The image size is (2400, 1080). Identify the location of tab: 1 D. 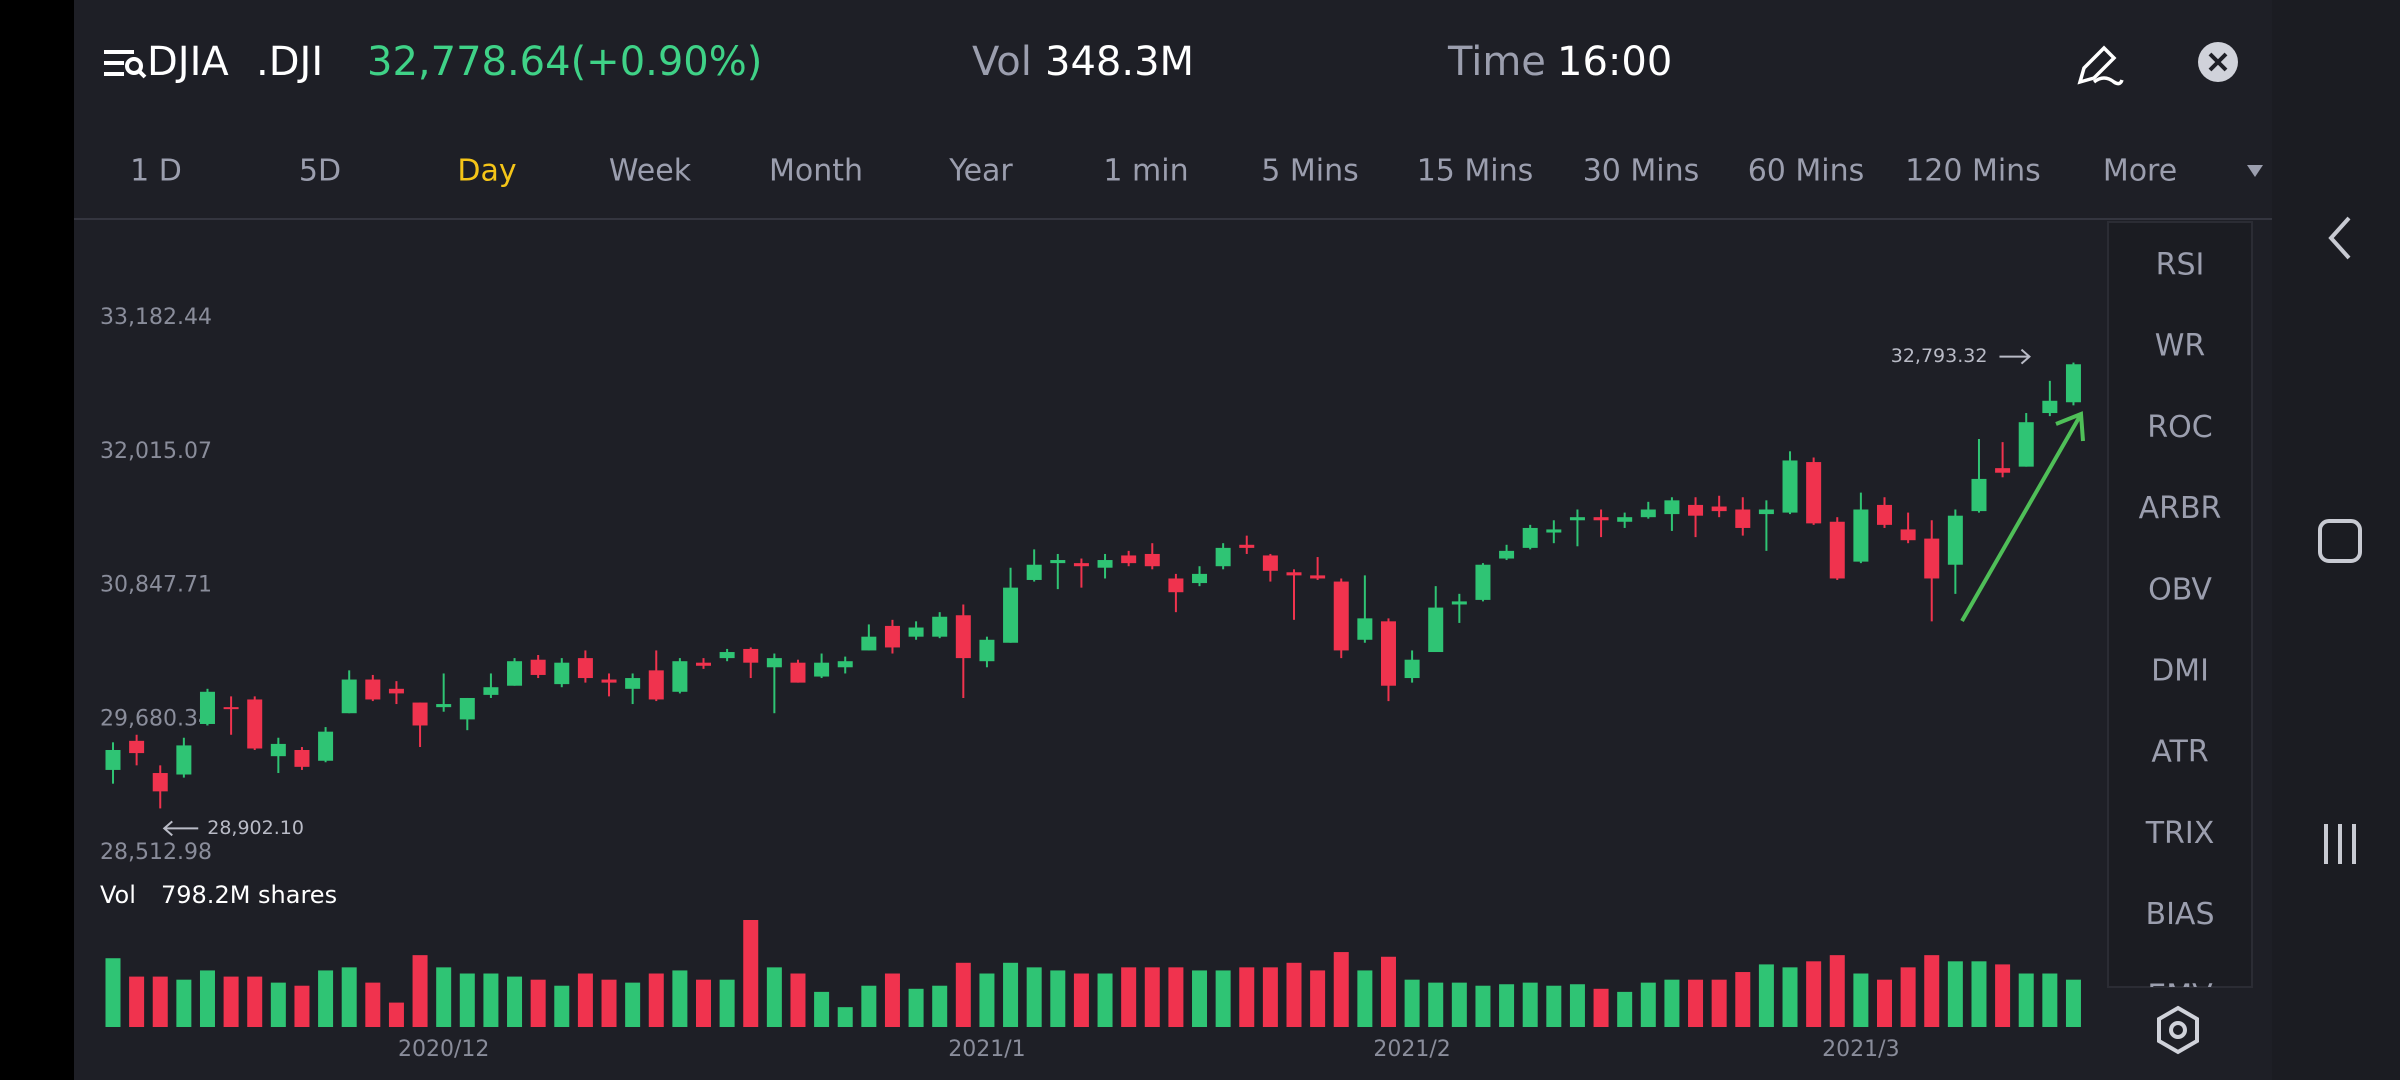
(156, 171).